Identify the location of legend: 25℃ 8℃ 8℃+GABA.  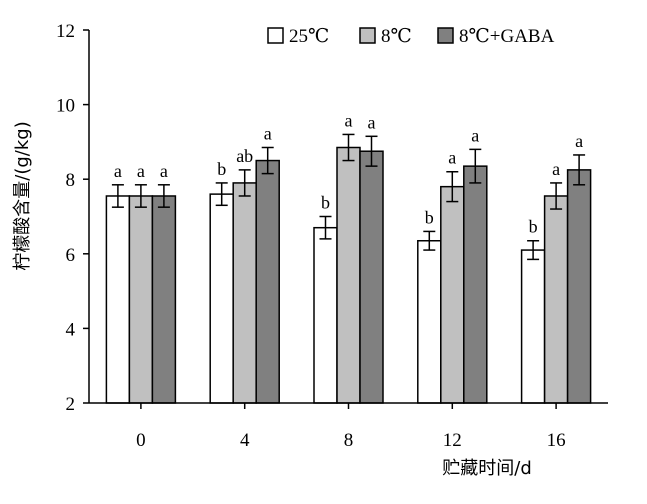
(411, 36).